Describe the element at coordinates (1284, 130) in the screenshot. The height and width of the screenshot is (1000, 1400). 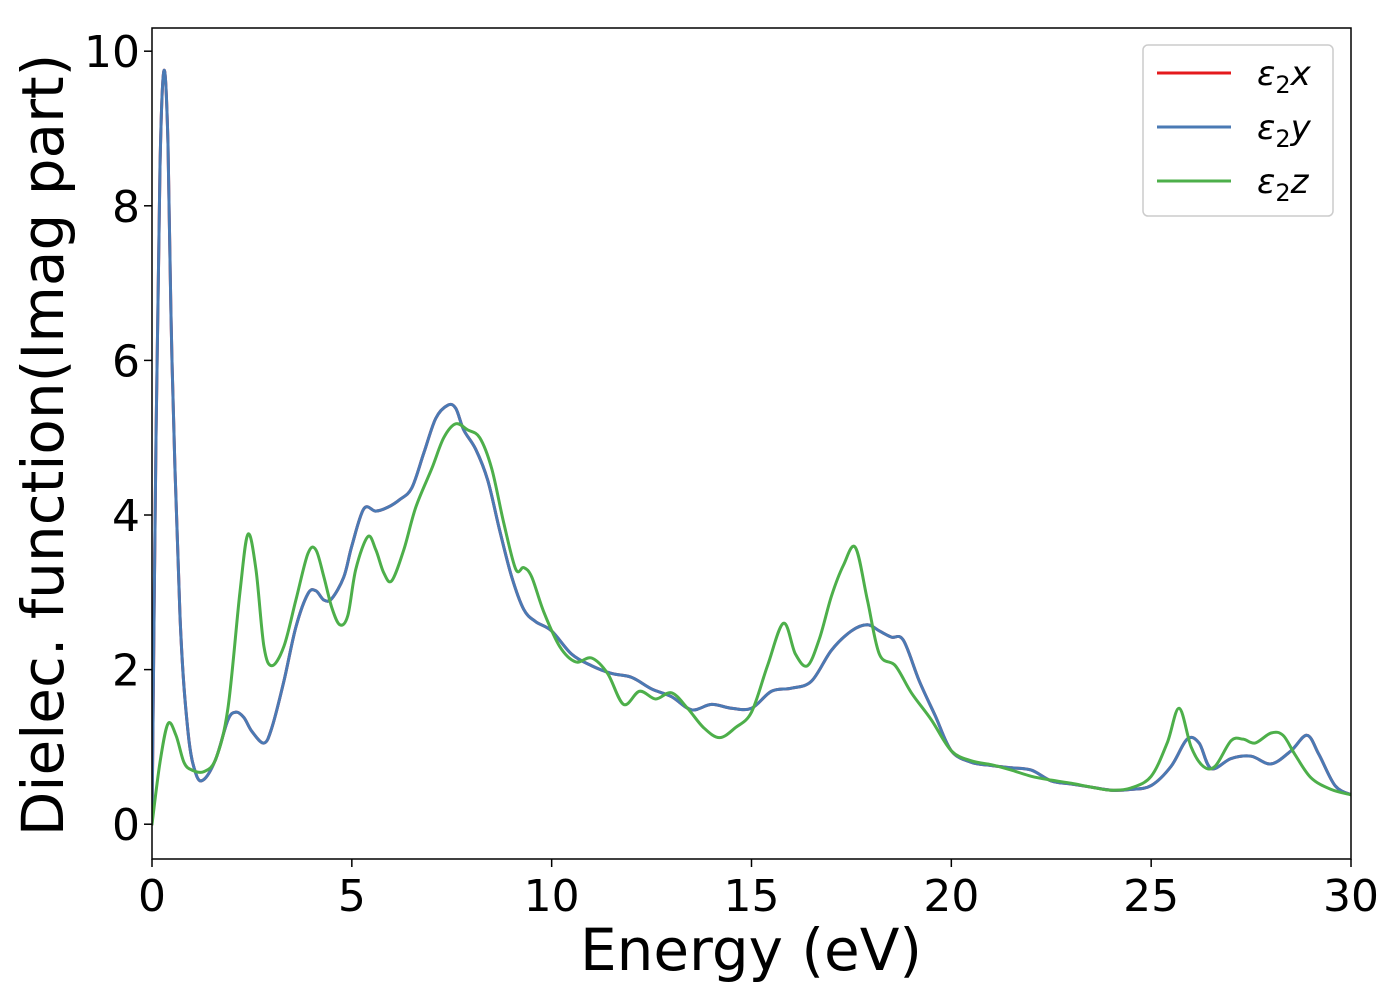
I see `legend-label-y: ε2y` at that location.